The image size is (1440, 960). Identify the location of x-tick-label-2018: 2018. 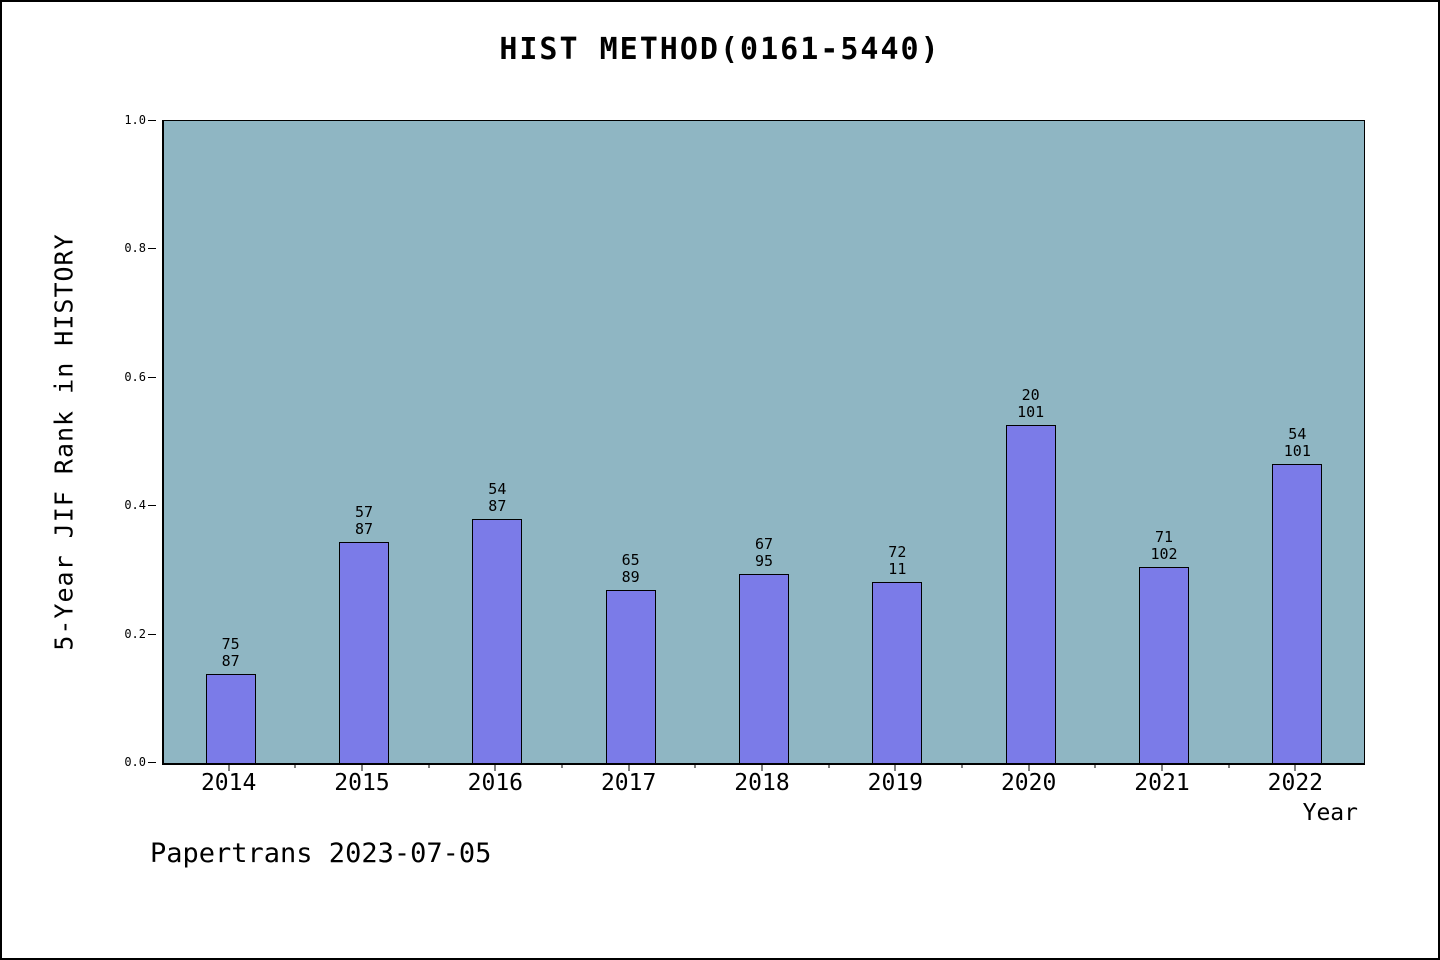
(762, 783).